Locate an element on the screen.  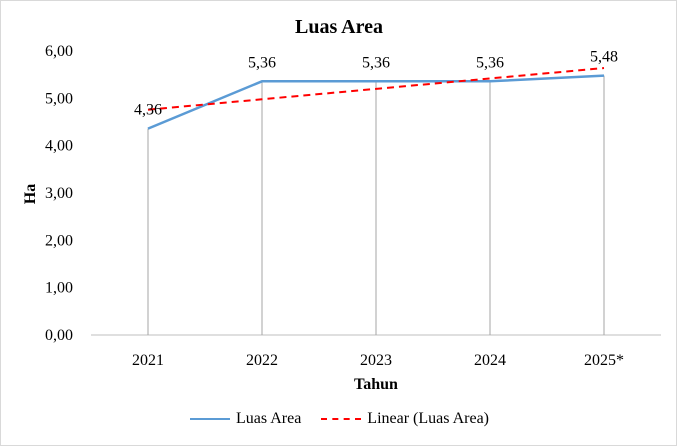
y-tick-label: 0,00 is located at coordinates (59, 335).